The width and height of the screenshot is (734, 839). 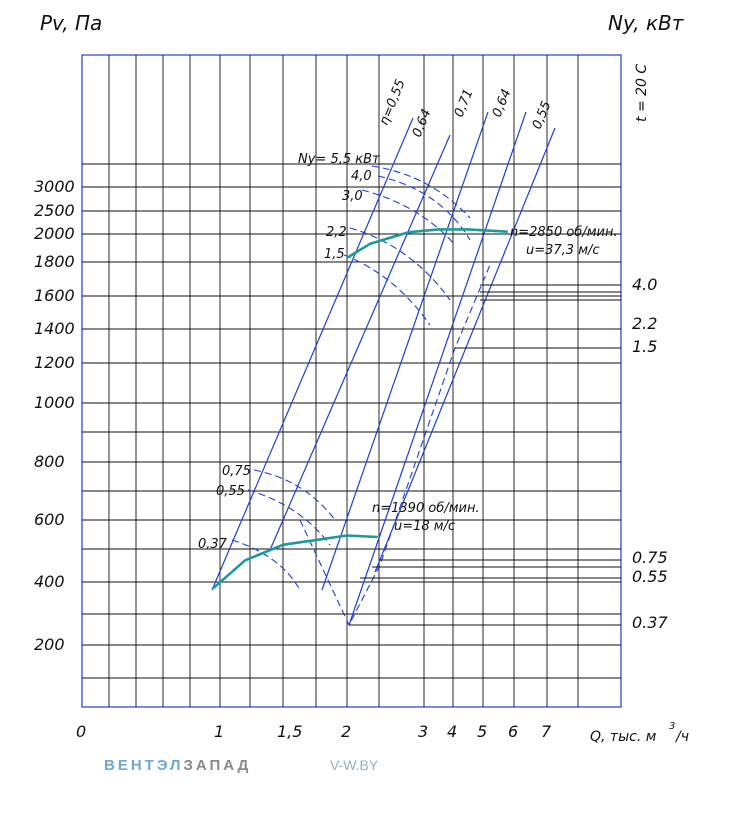 I want to click on right-axis-title: Ny, кВт, so click(x=646, y=23).